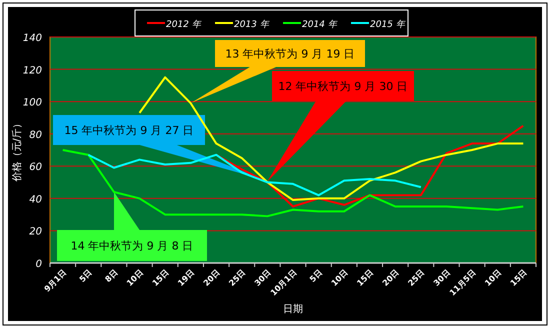 The height and width of the screenshot is (330, 550). Describe the element at coordinates (129, 130) in the screenshot. I see `annotation: 15 年中秋节为 9 月 27 日` at that location.